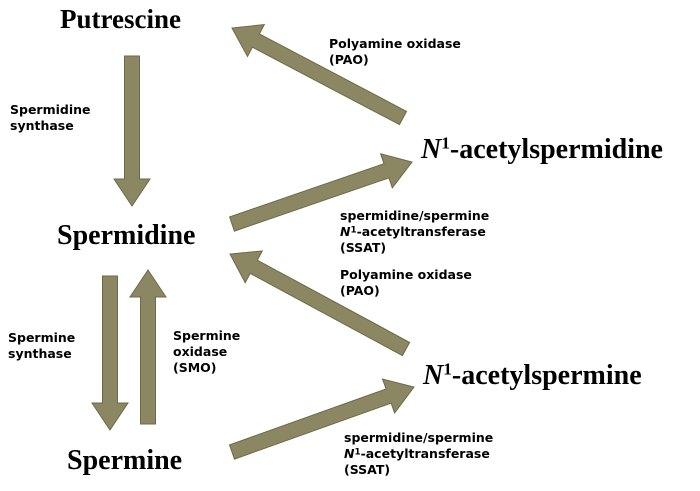 The image size is (700, 491). I want to click on enzyme-pao-middle: Polyamine oxidase (PAO), so click(406, 283).